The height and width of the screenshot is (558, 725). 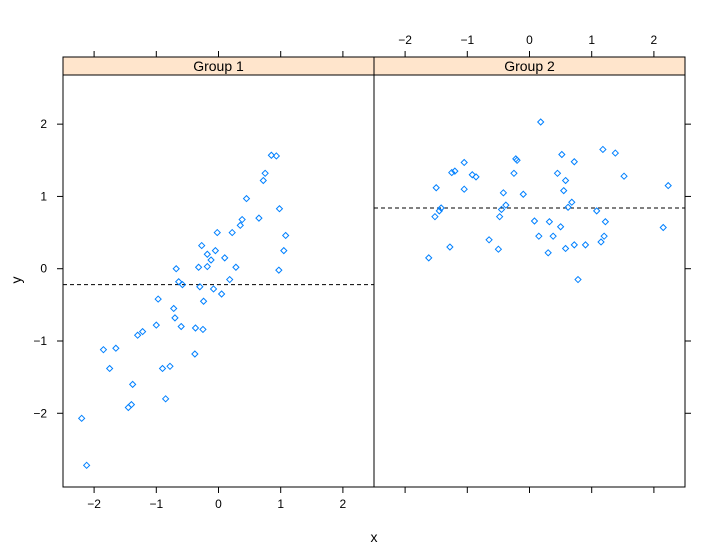 I want to click on strip-label: Group 2, so click(x=529, y=66).